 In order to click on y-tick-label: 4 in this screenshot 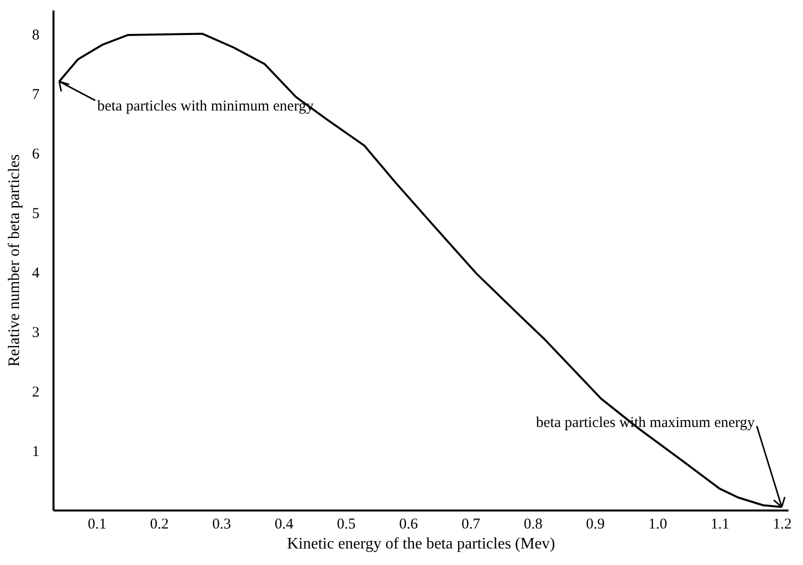, I will do `click(36, 273)`.